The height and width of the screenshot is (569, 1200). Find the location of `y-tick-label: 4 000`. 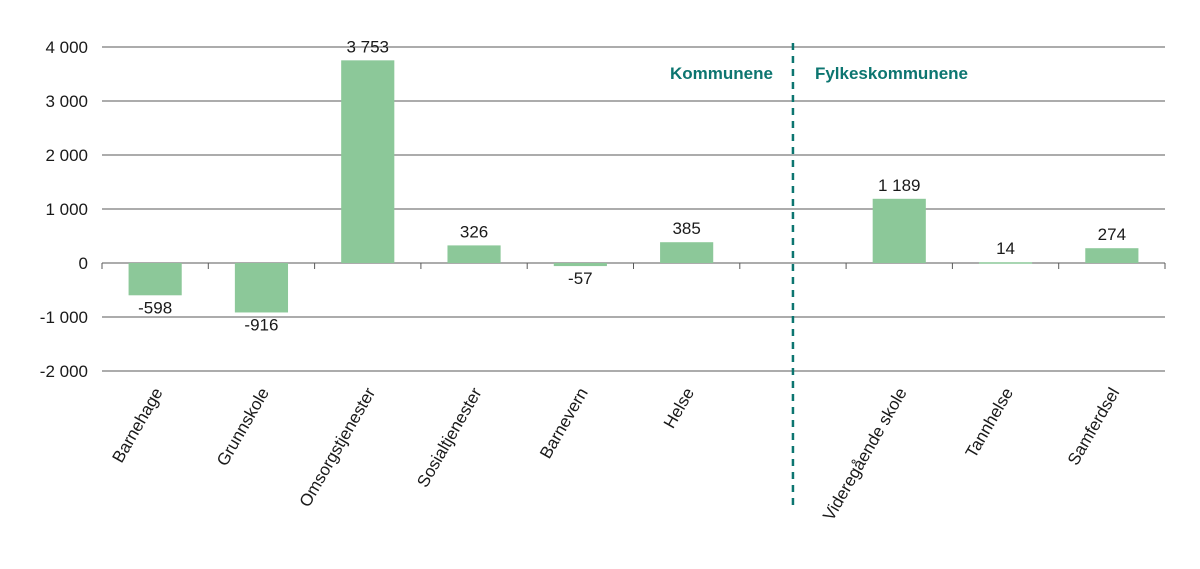

y-tick-label: 4 000 is located at coordinates (66, 47).